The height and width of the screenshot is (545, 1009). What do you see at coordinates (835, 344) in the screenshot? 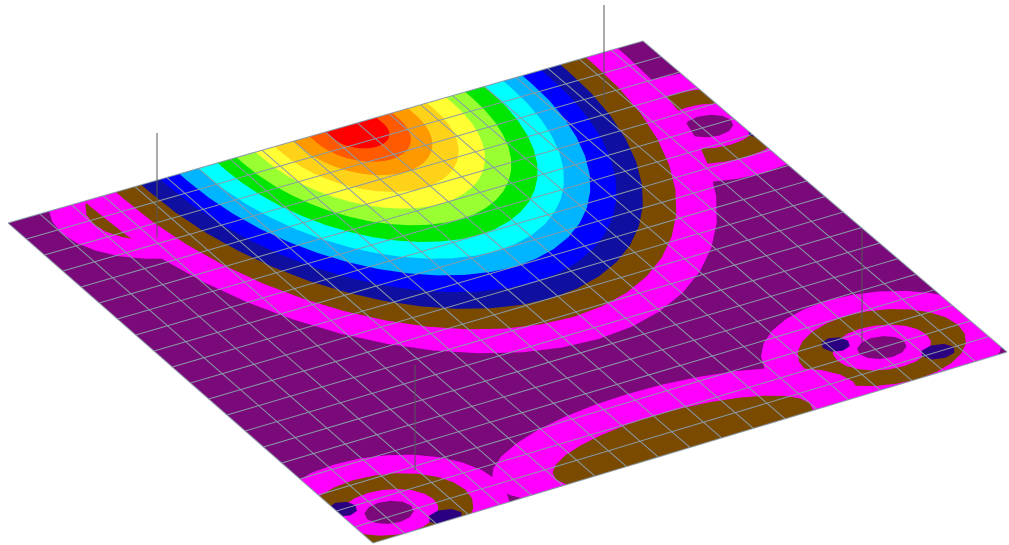
I see `corner-cluster-bottom-right-spot-b` at bounding box center [835, 344].